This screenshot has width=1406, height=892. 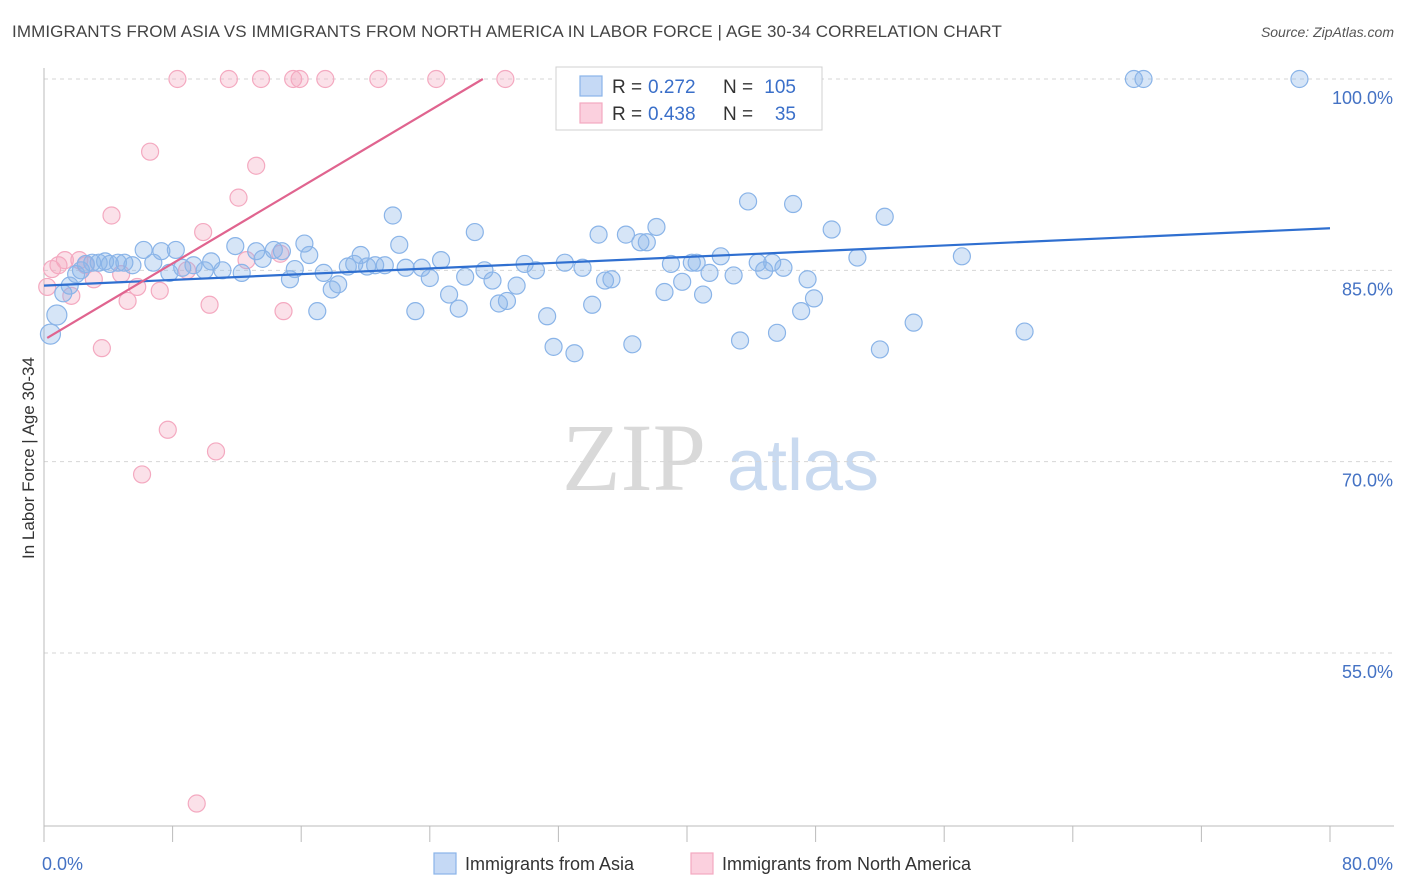 I want to click on source-credit: Source: ZipAtlas.com, so click(x=1327, y=32).